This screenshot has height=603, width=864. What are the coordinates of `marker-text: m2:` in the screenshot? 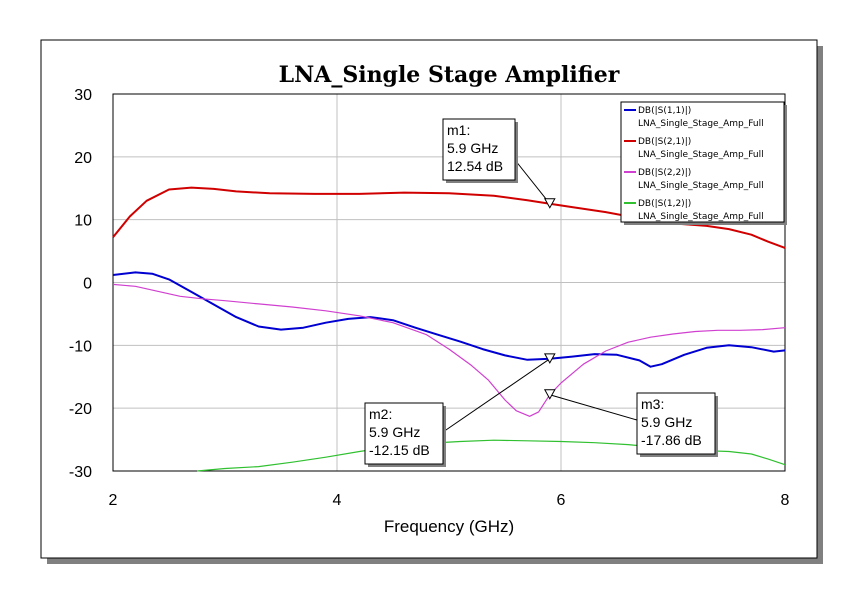 It's located at (380, 414).